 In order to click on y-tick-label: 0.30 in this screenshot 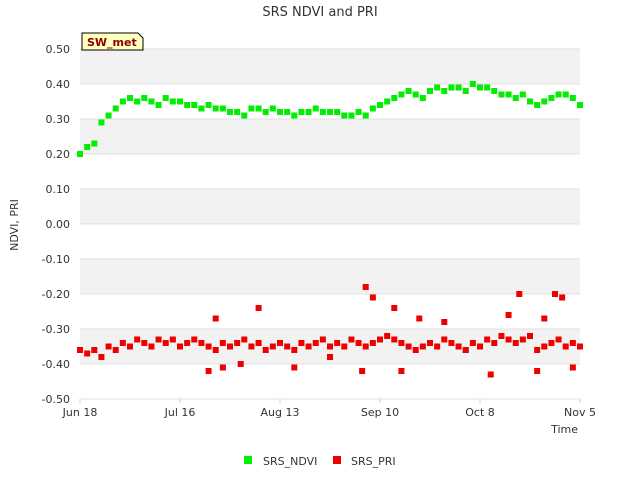, I will do `click(58, 119)`.